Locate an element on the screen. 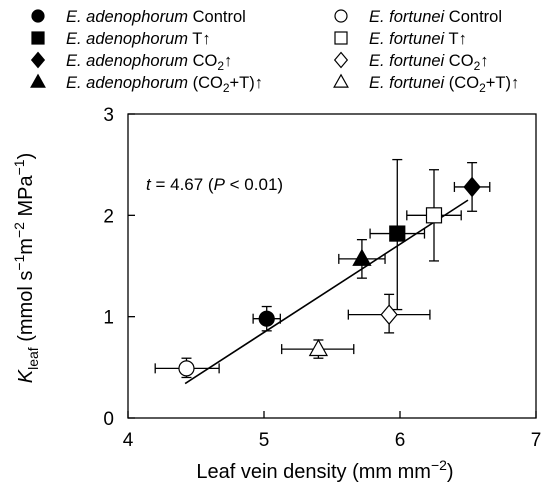 Image resolution: width=550 pixels, height=501 pixels. legend-label: E. adenophorum (CO2+T)↑ is located at coordinates (164, 84).